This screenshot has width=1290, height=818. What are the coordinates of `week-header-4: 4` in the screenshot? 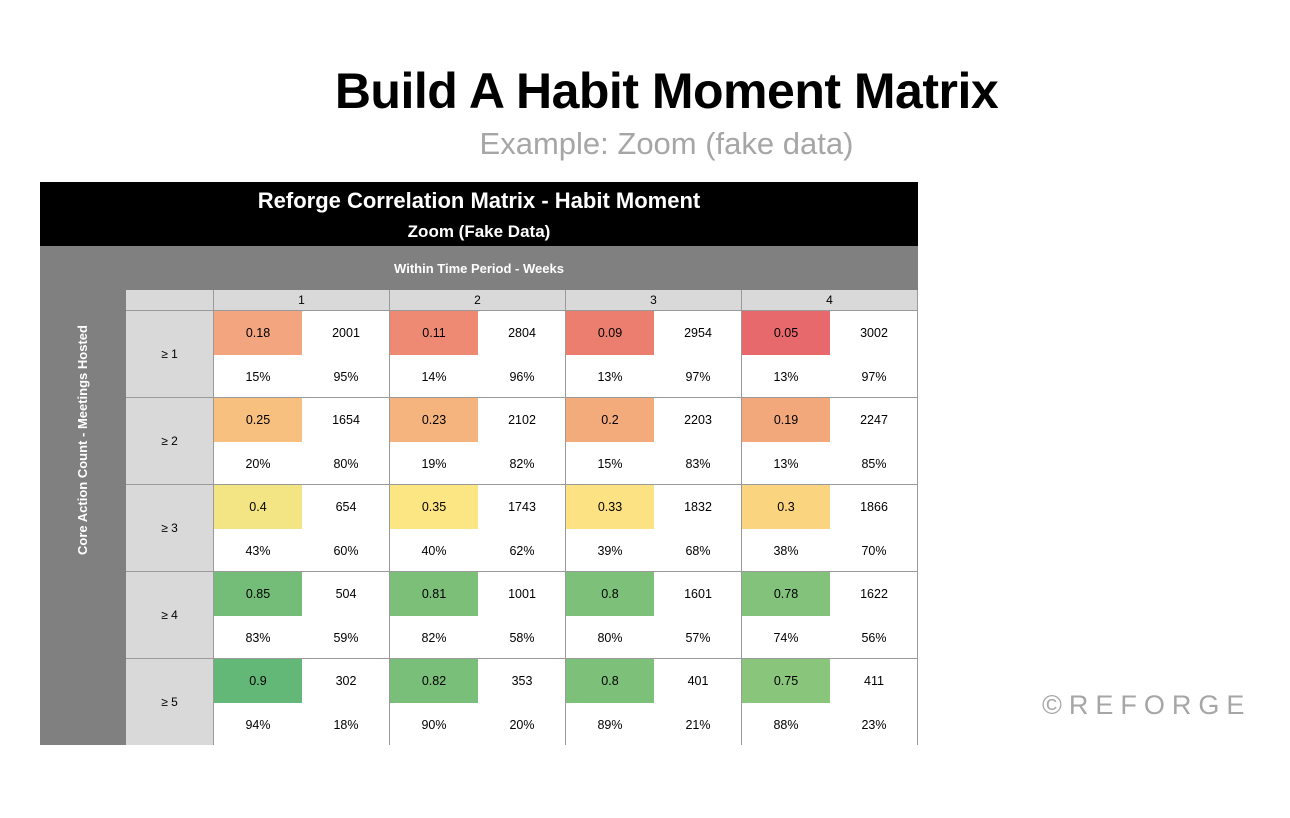 It's located at (830, 300).